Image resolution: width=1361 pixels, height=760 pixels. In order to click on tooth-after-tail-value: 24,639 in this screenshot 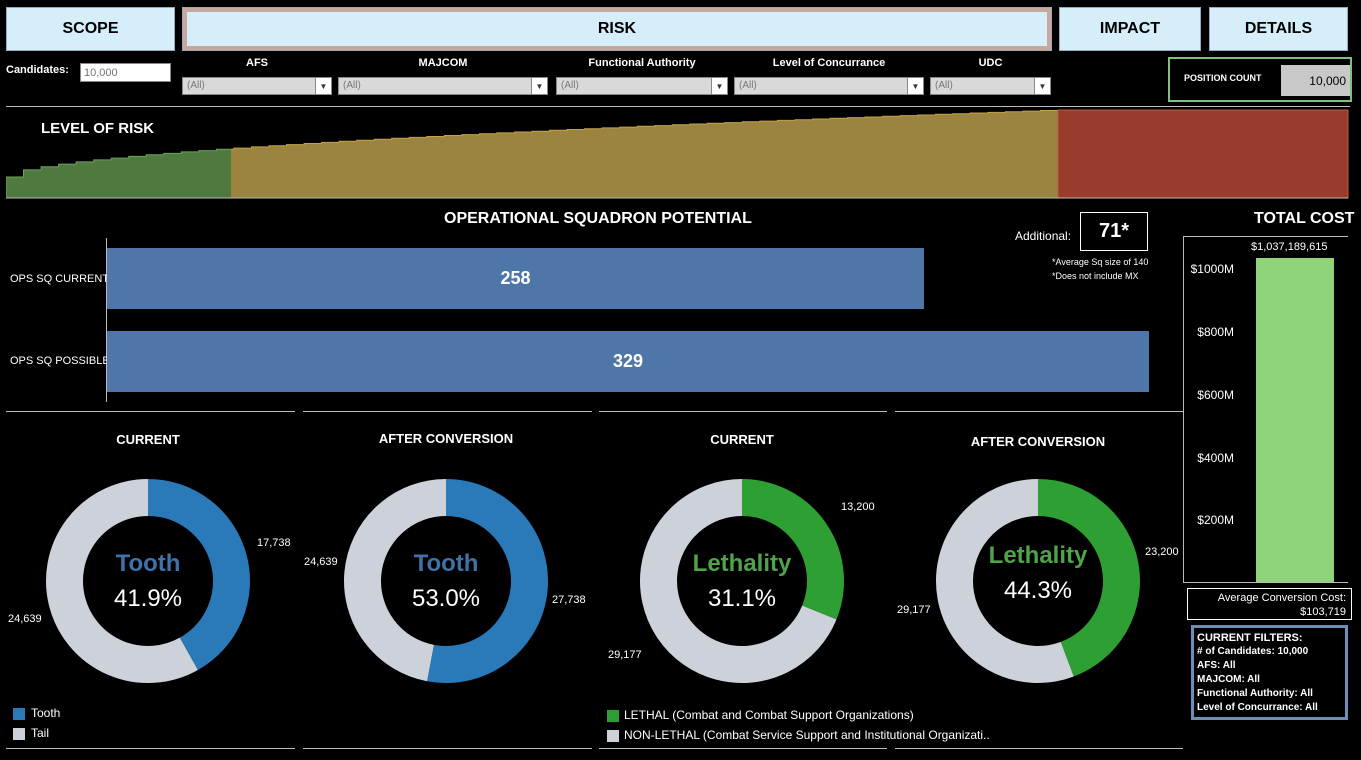, I will do `click(321, 562)`.